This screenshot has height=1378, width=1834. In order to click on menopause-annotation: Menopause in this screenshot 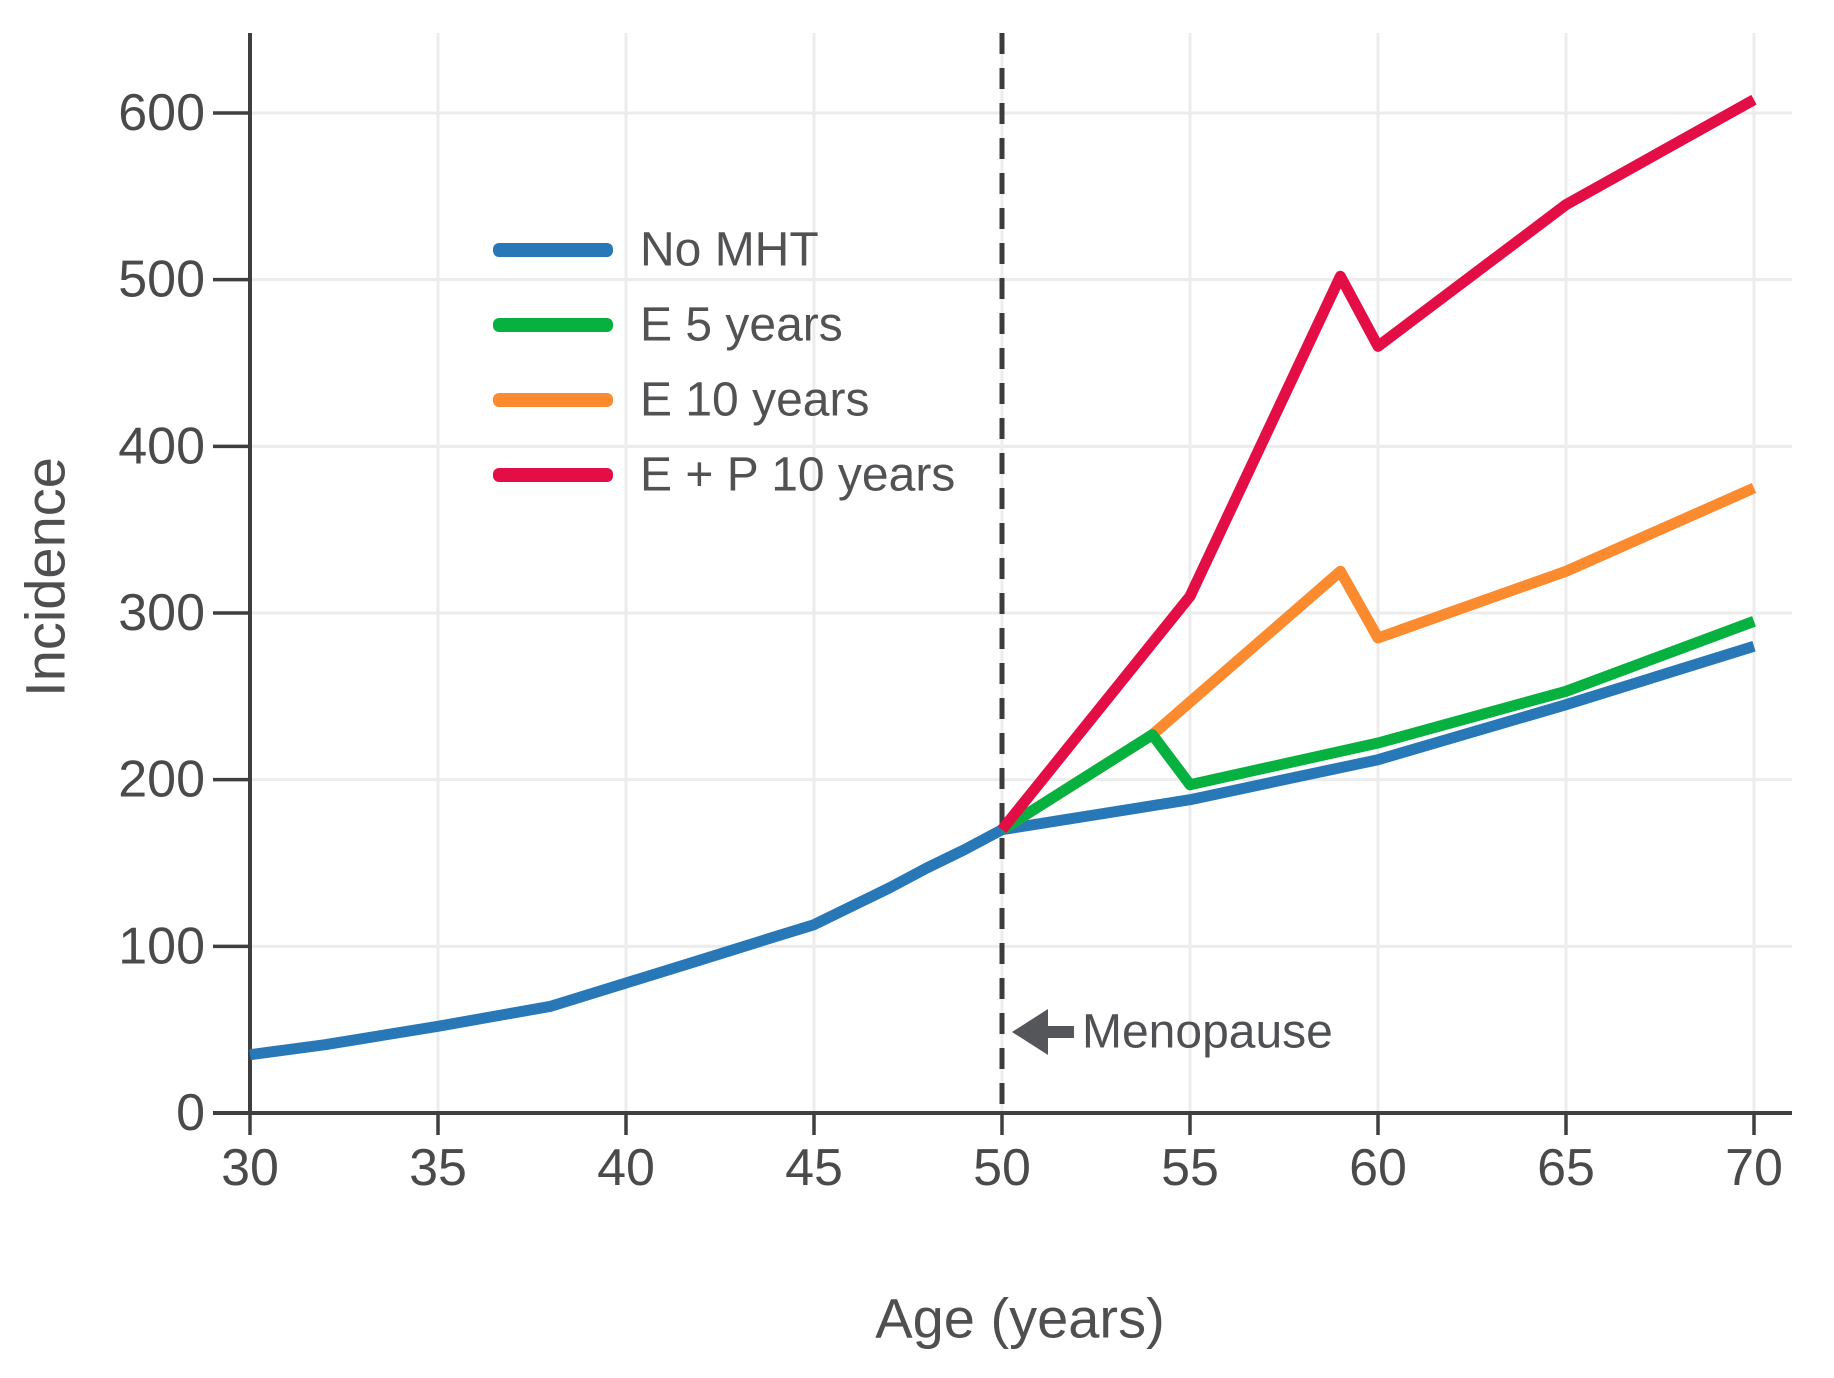, I will do `click(1172, 1032)`.